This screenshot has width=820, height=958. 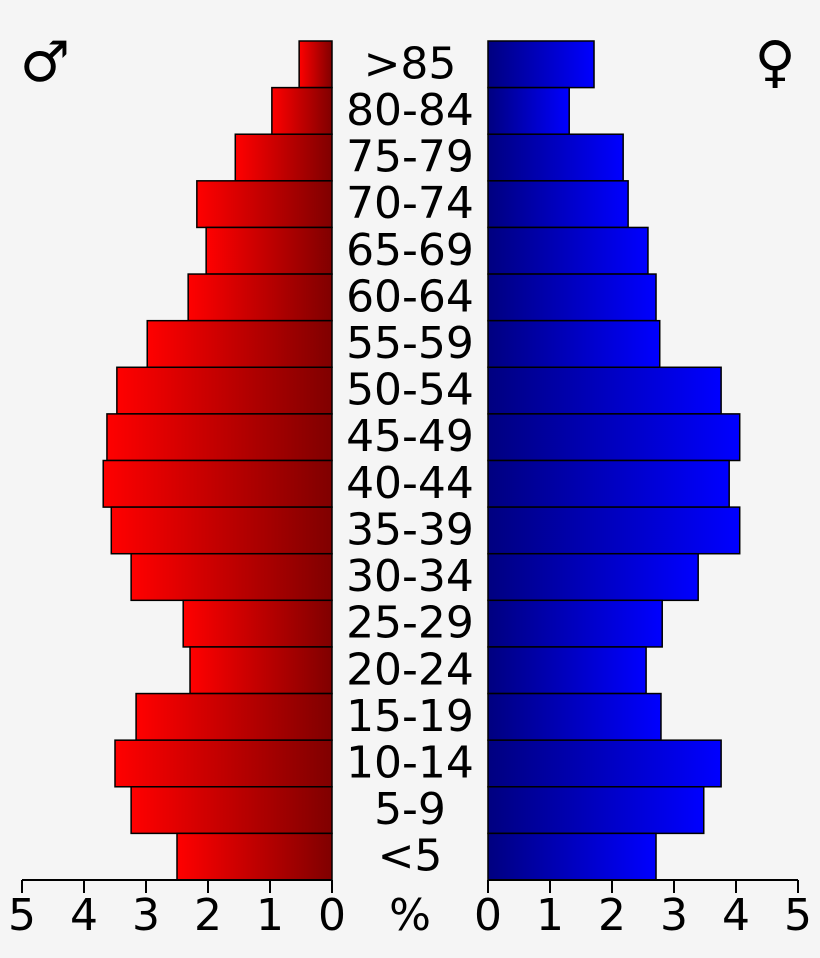 What do you see at coordinates (410, 576) in the screenshot?
I see `category-label: 30-34` at bounding box center [410, 576].